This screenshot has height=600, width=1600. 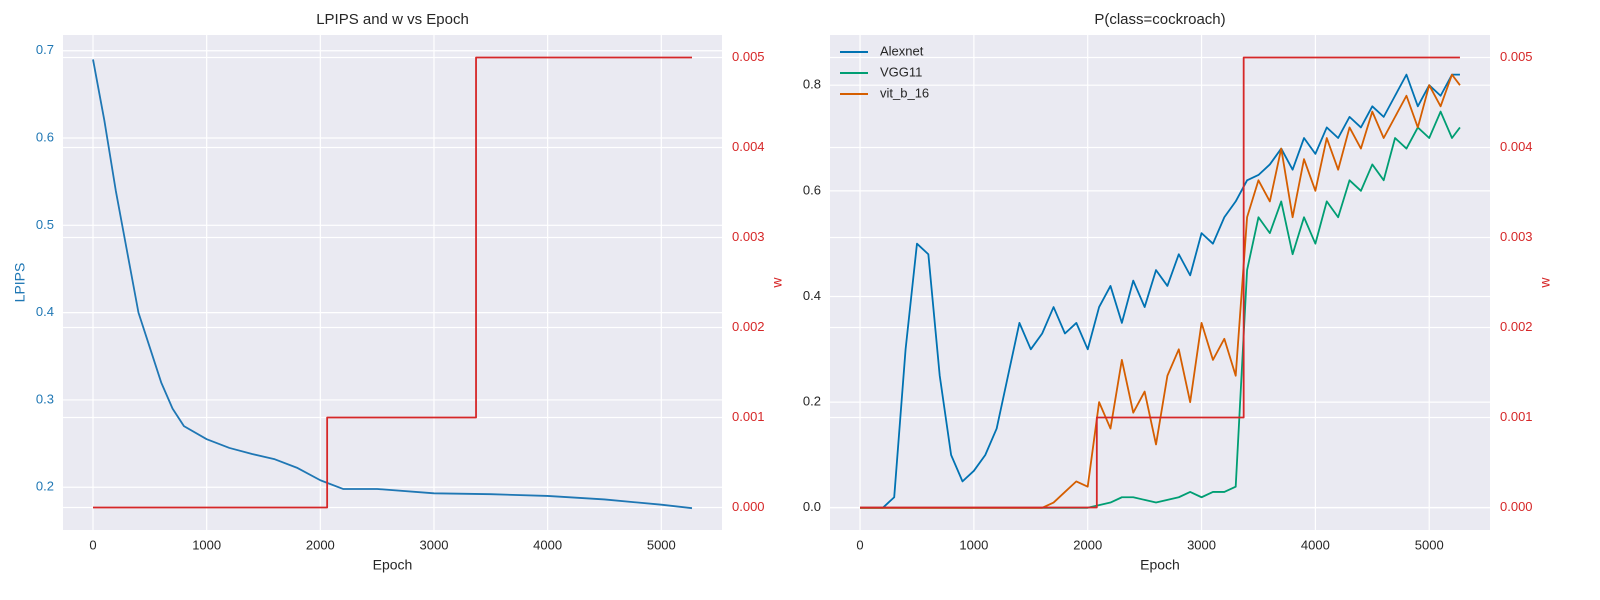 I want to click on legend-label: VGG11, so click(x=901, y=71).